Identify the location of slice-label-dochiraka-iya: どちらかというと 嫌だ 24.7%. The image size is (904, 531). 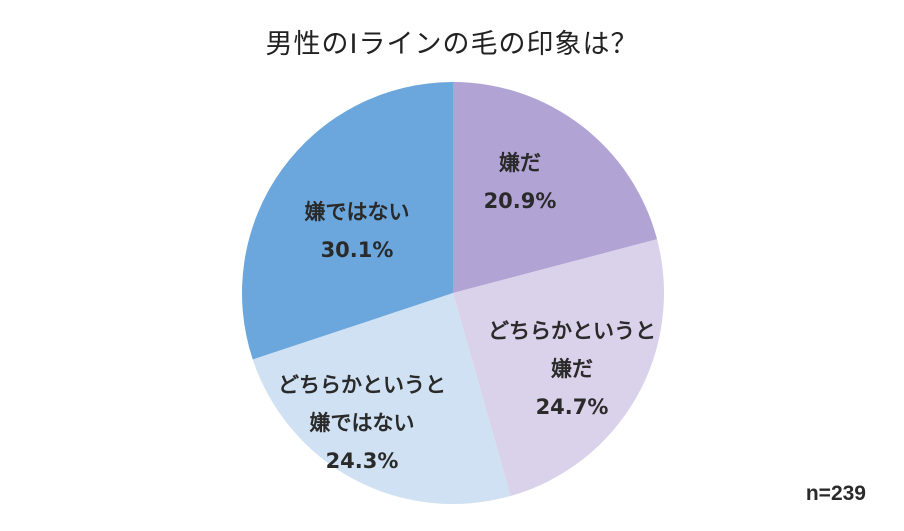
(572, 369).